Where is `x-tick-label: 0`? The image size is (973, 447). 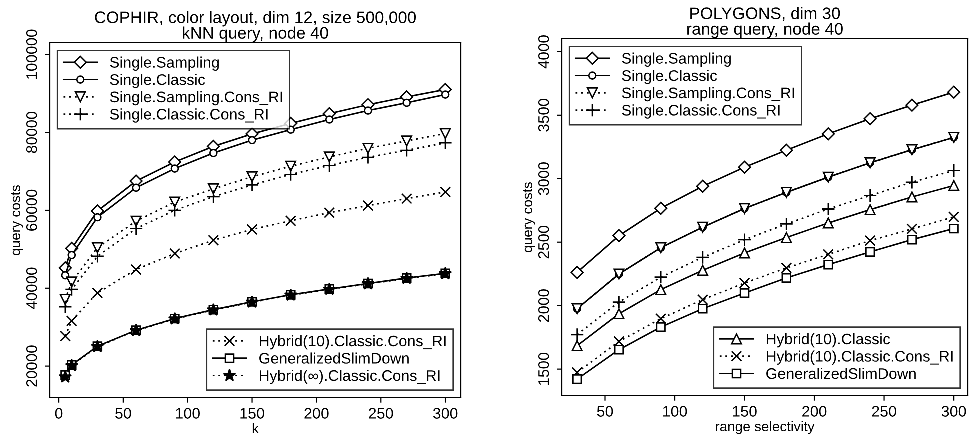 x-tick-label: 0 is located at coordinates (59, 413).